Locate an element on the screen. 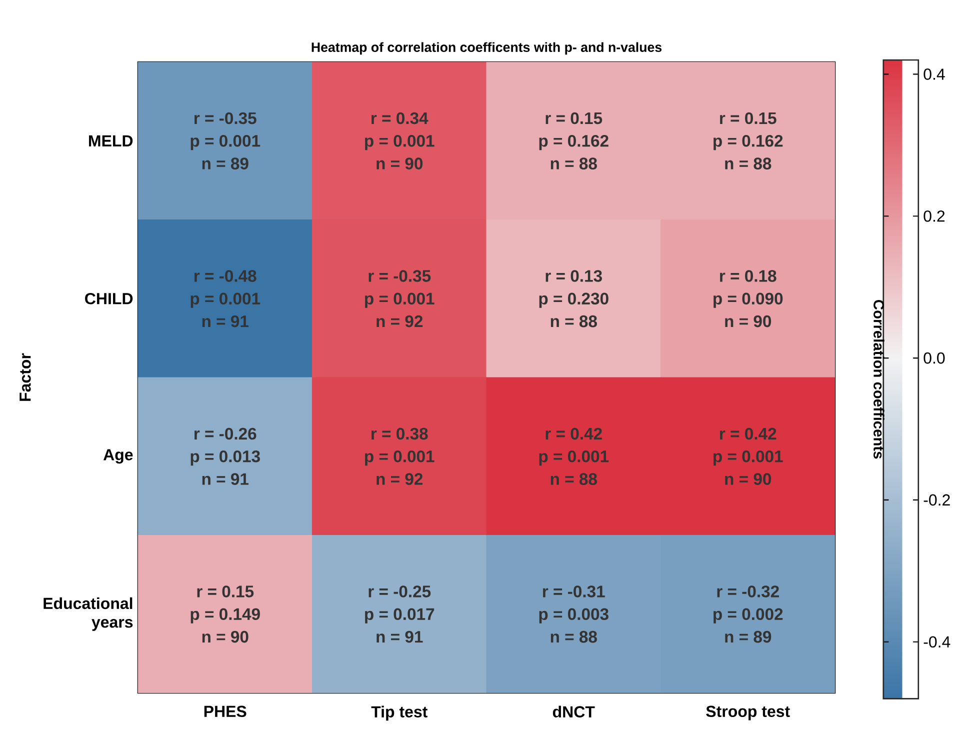  text: r = -0.32 is located at coordinates (748, 592).